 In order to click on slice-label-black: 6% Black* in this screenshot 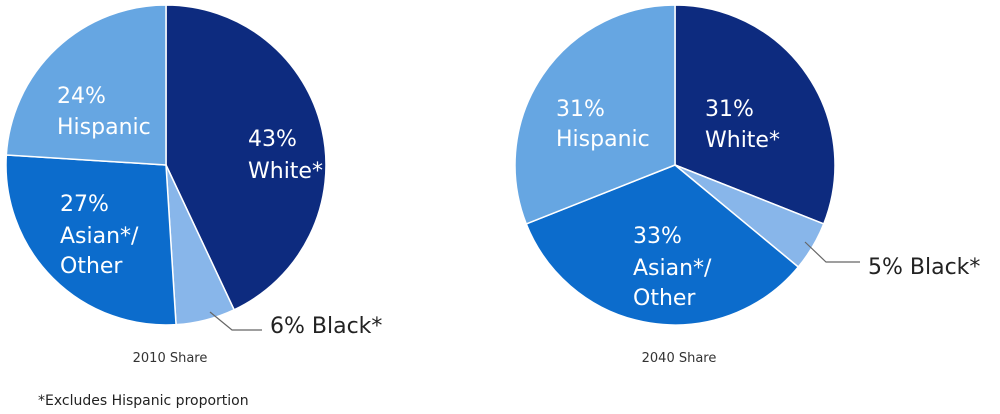, I will do `click(326, 326)`.